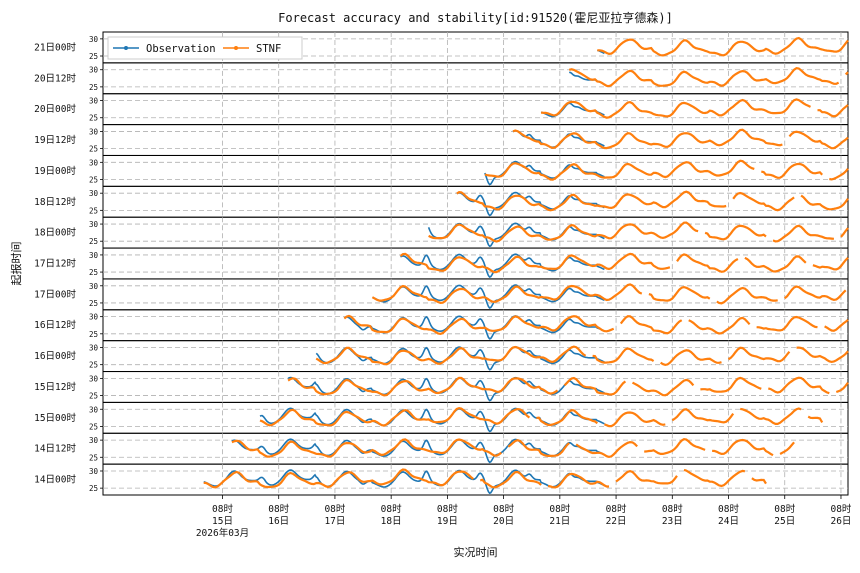 The width and height of the screenshot is (860, 573). I want to click on x-axis-label: 实况时间, so click(476, 552).